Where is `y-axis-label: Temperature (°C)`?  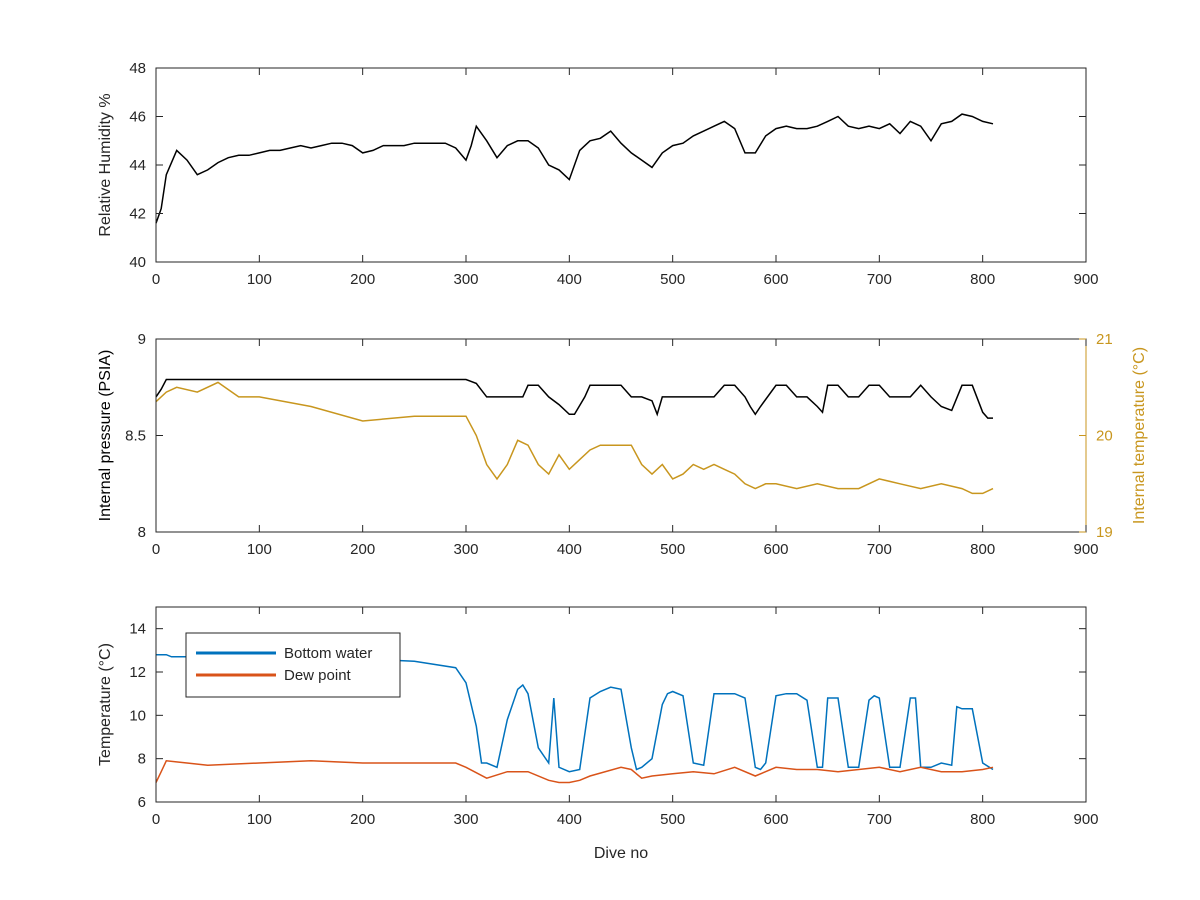 y-axis-label: Temperature (°C) is located at coordinates (105, 704).